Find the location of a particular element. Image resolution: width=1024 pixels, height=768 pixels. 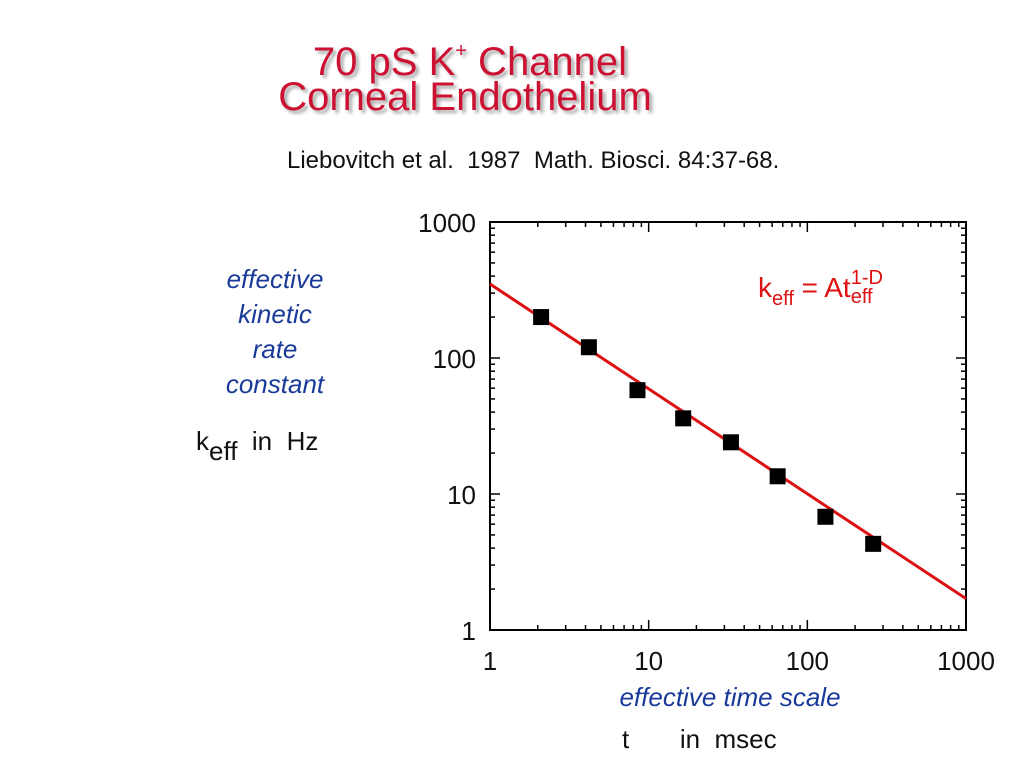

title-end: Channel is located at coordinates (547, 62).